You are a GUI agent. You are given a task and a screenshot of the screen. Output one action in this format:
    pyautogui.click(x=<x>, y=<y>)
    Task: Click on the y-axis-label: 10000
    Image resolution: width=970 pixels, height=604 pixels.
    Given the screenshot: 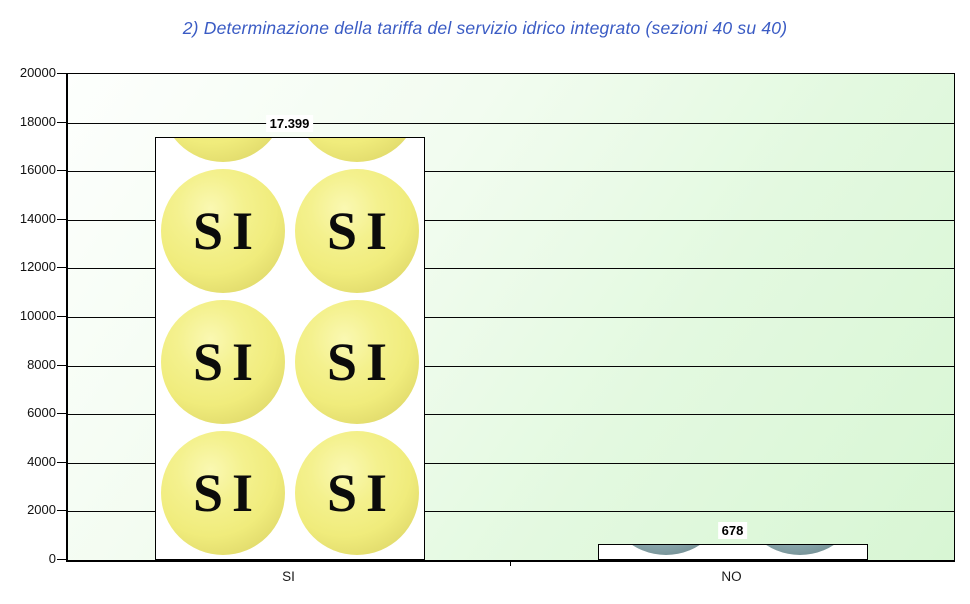 What is the action you would take?
    pyautogui.click(x=37, y=315)
    